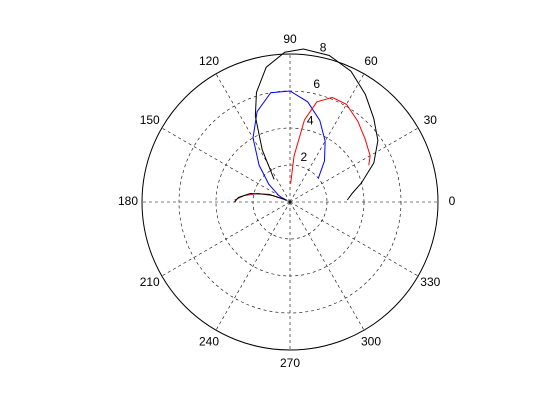 This screenshot has width=560, height=420. What do you see at coordinates (310, 120) in the screenshot?
I see `r-tick-label: 4` at bounding box center [310, 120].